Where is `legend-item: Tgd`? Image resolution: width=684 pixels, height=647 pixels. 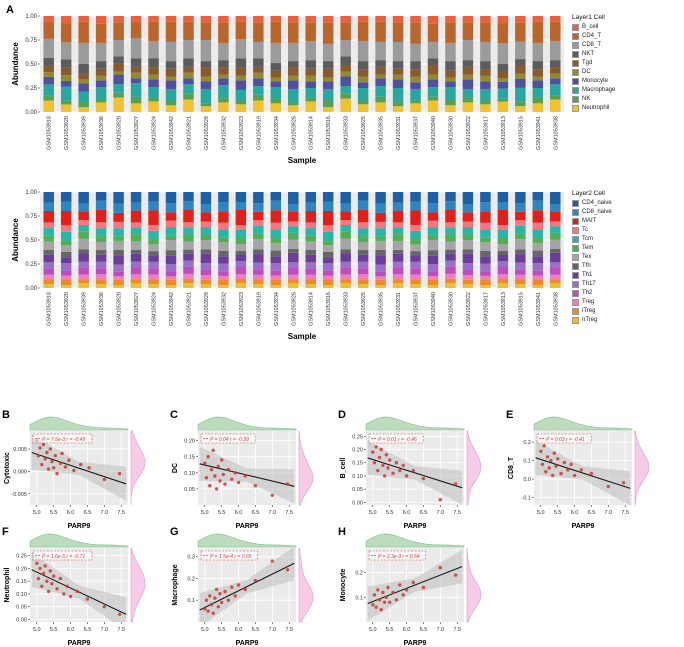 legend-item: Tgd is located at coordinates (593, 63).